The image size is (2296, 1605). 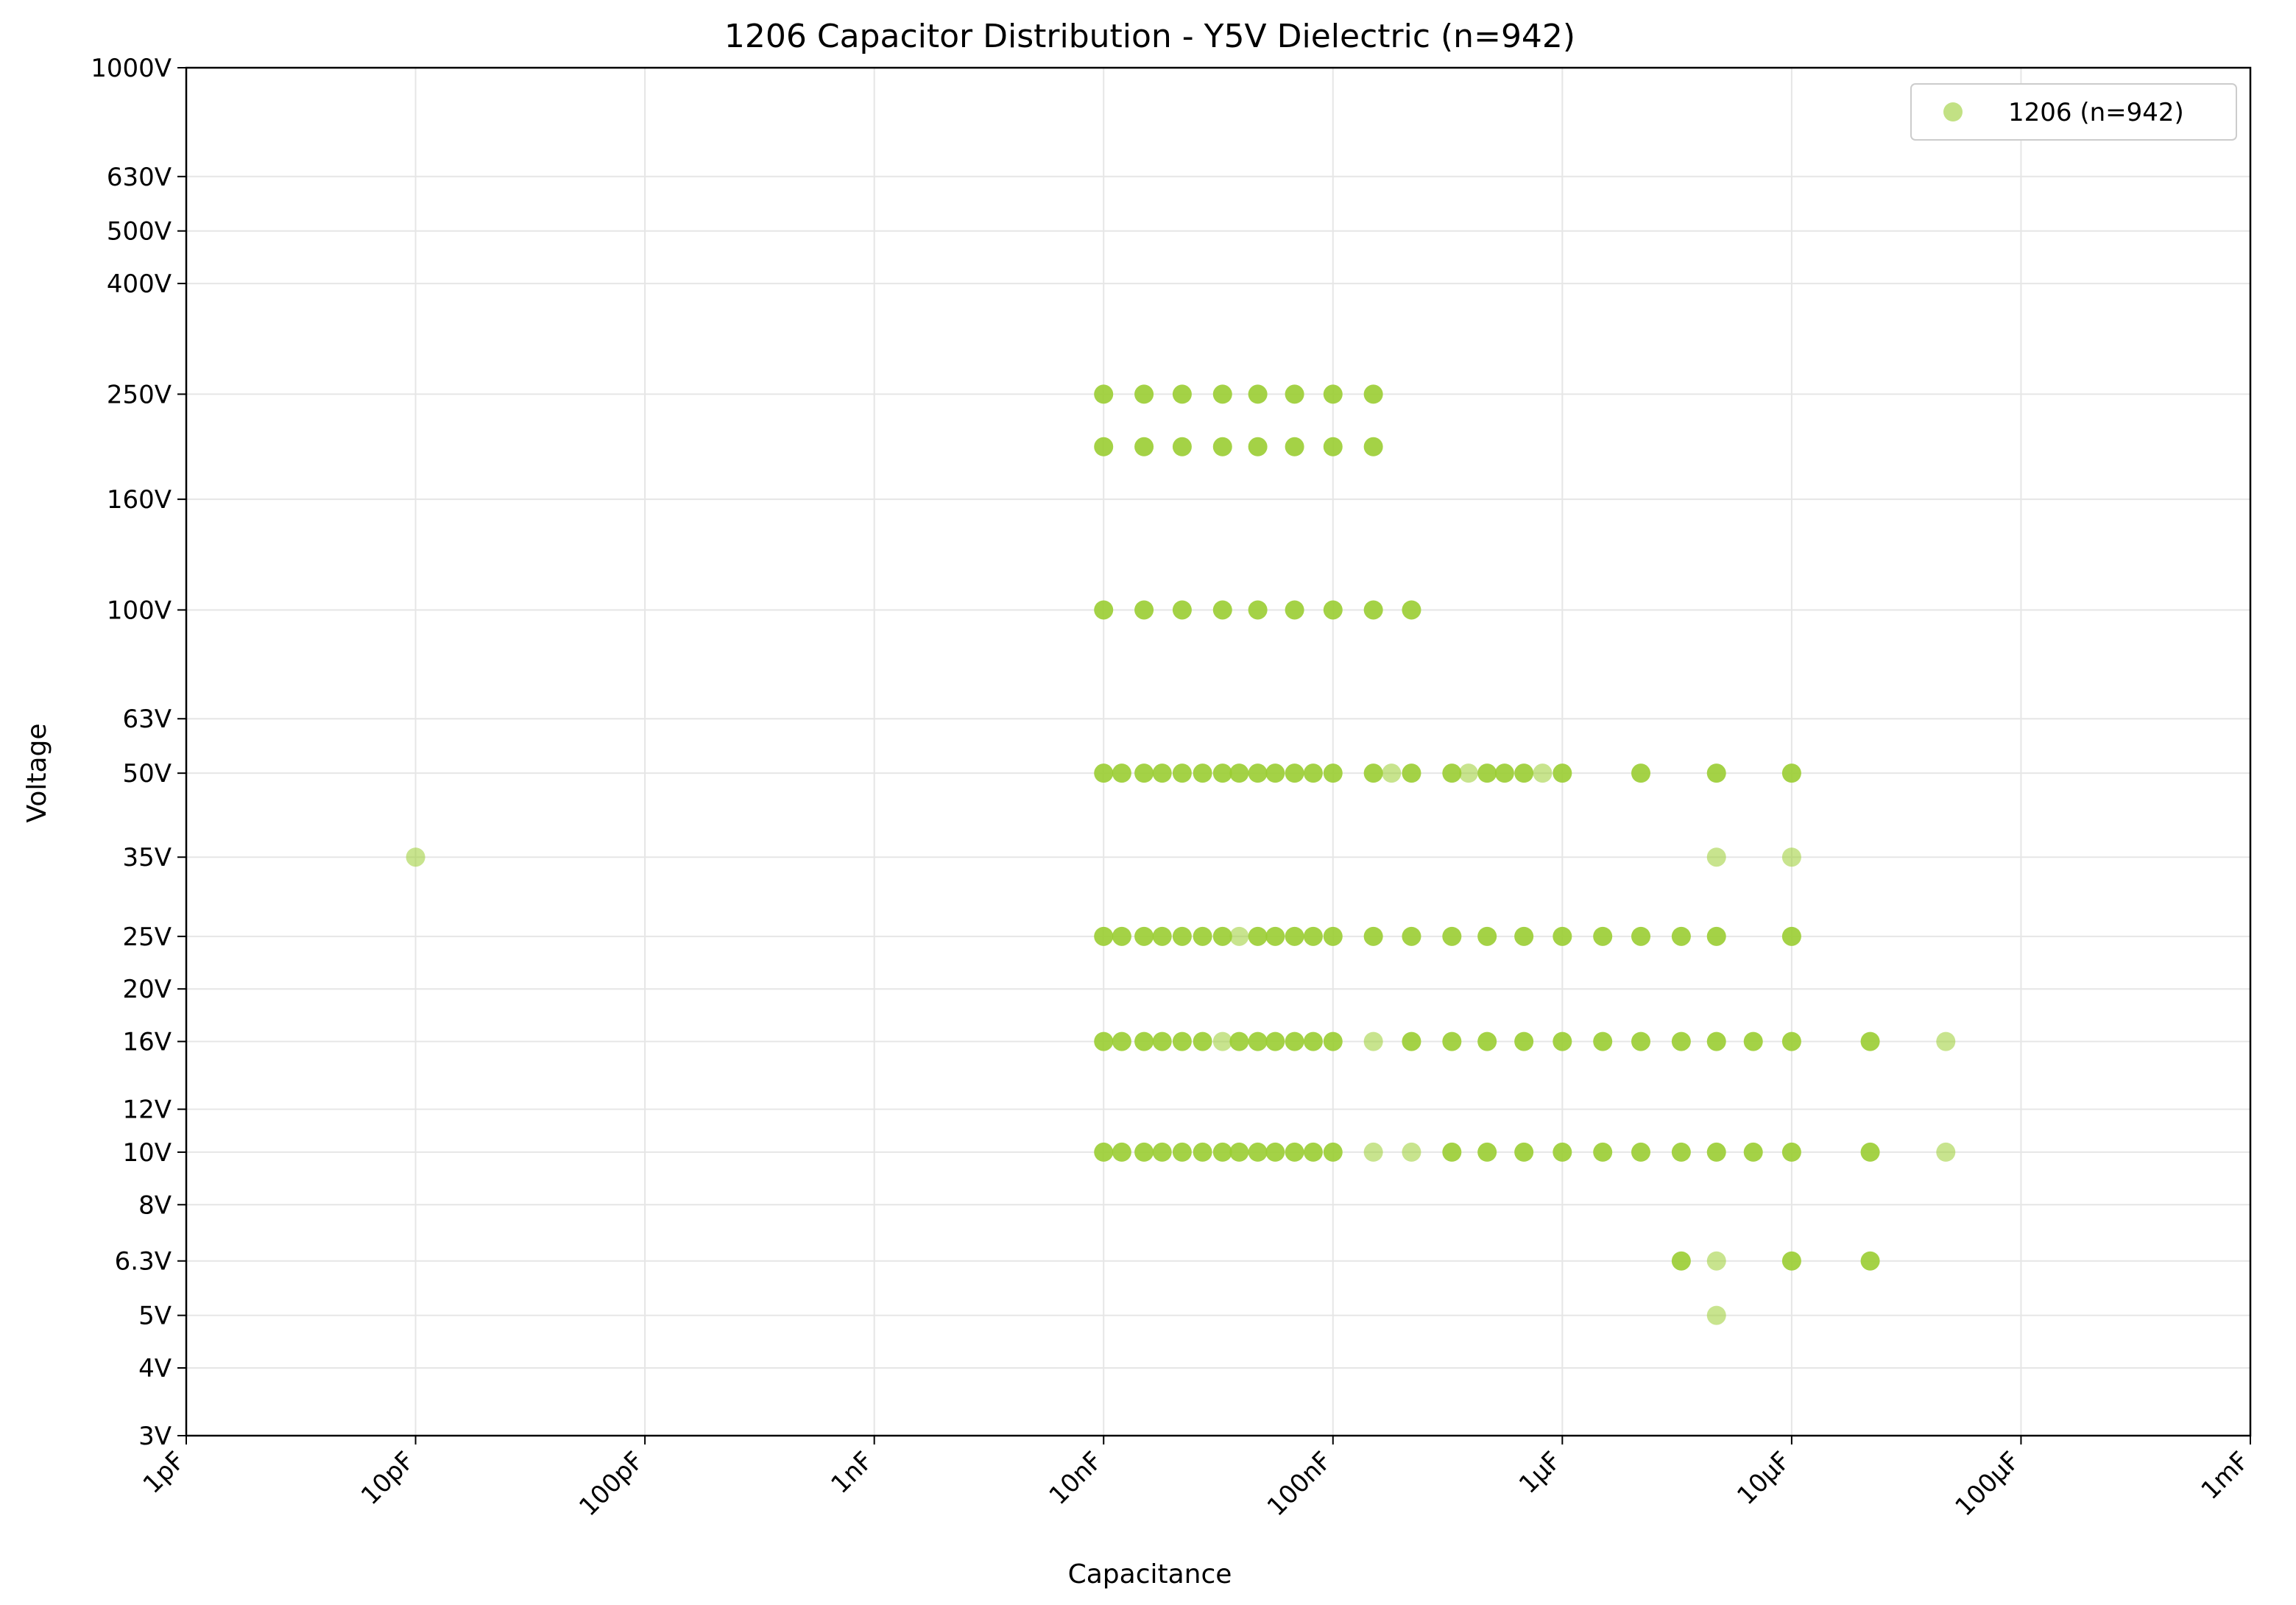 I want to click on y-tick-label: 8V, so click(x=155, y=1205).